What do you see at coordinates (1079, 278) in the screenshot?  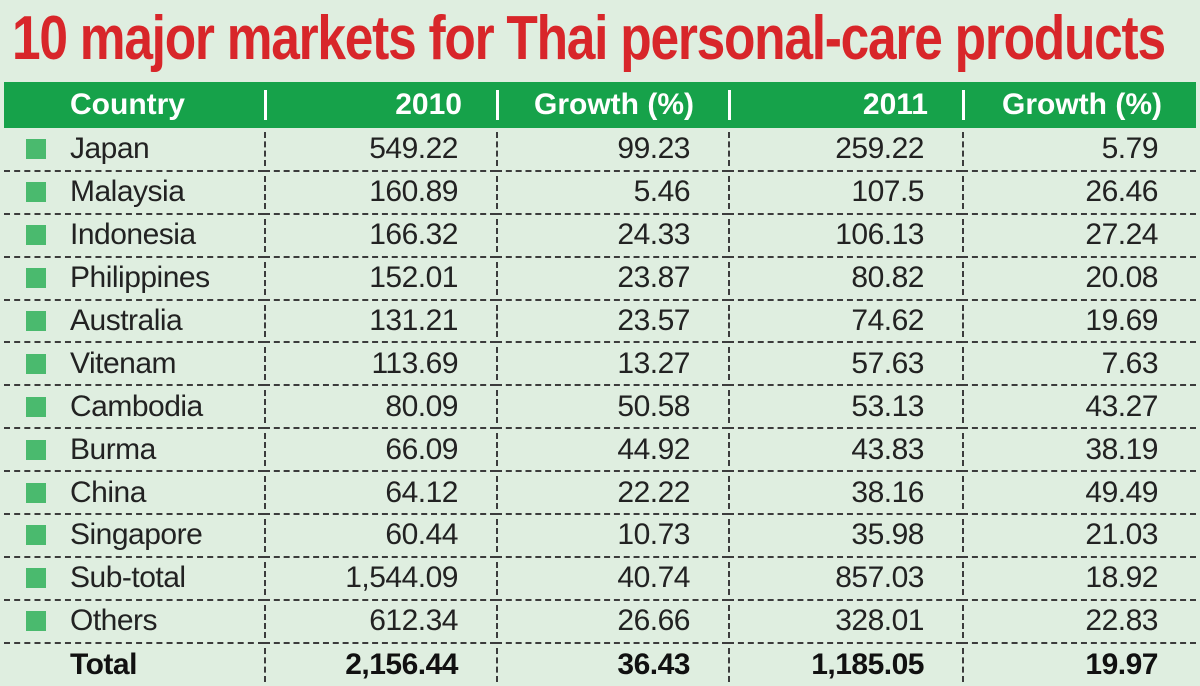 I see `growth-2011-cell: 20.08` at bounding box center [1079, 278].